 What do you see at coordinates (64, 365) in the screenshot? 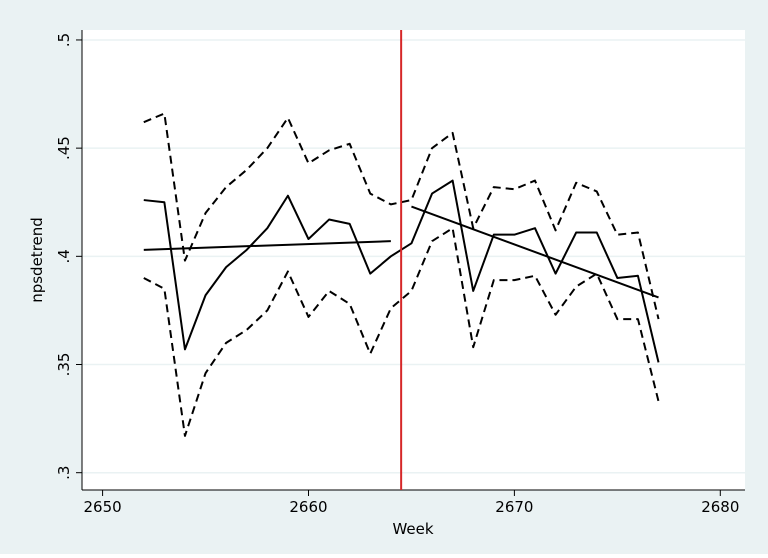
I see `y-tick-label: .35` at bounding box center [64, 365].